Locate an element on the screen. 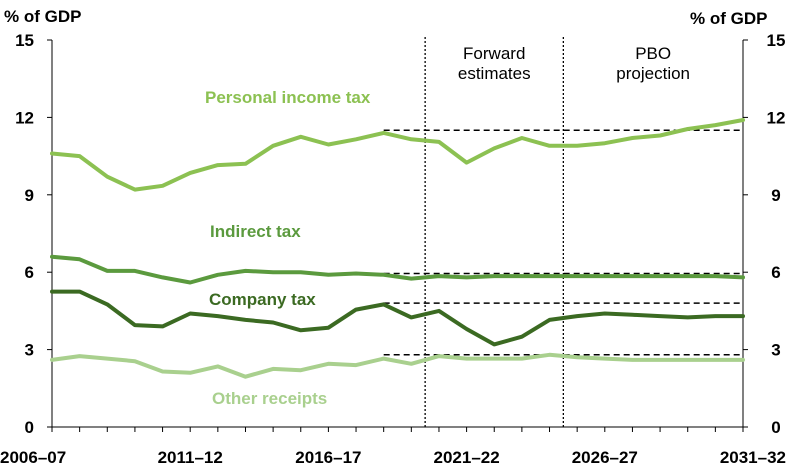 The height and width of the screenshot is (472, 798). y-axis-unit-left: % of GDP is located at coordinates (42, 16).